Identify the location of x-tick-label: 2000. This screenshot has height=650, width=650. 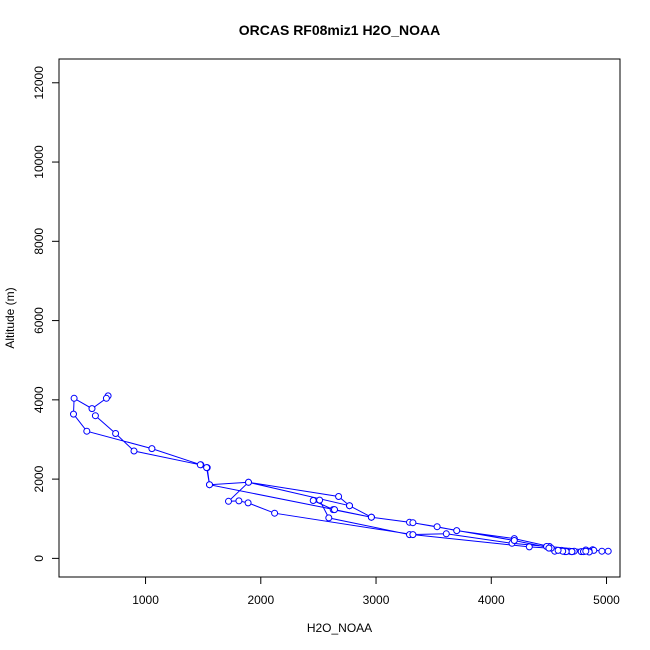
(260, 600).